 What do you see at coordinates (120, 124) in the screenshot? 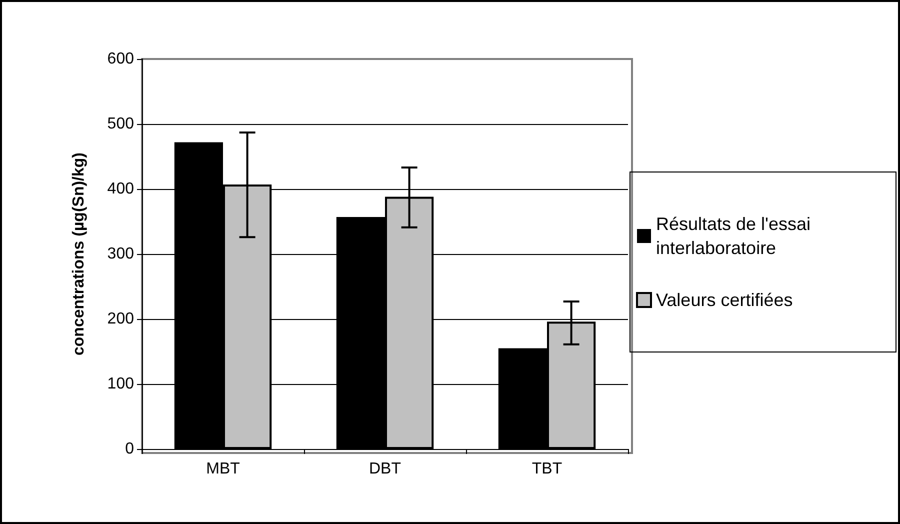
I see `y-tick-label: 500` at bounding box center [120, 124].